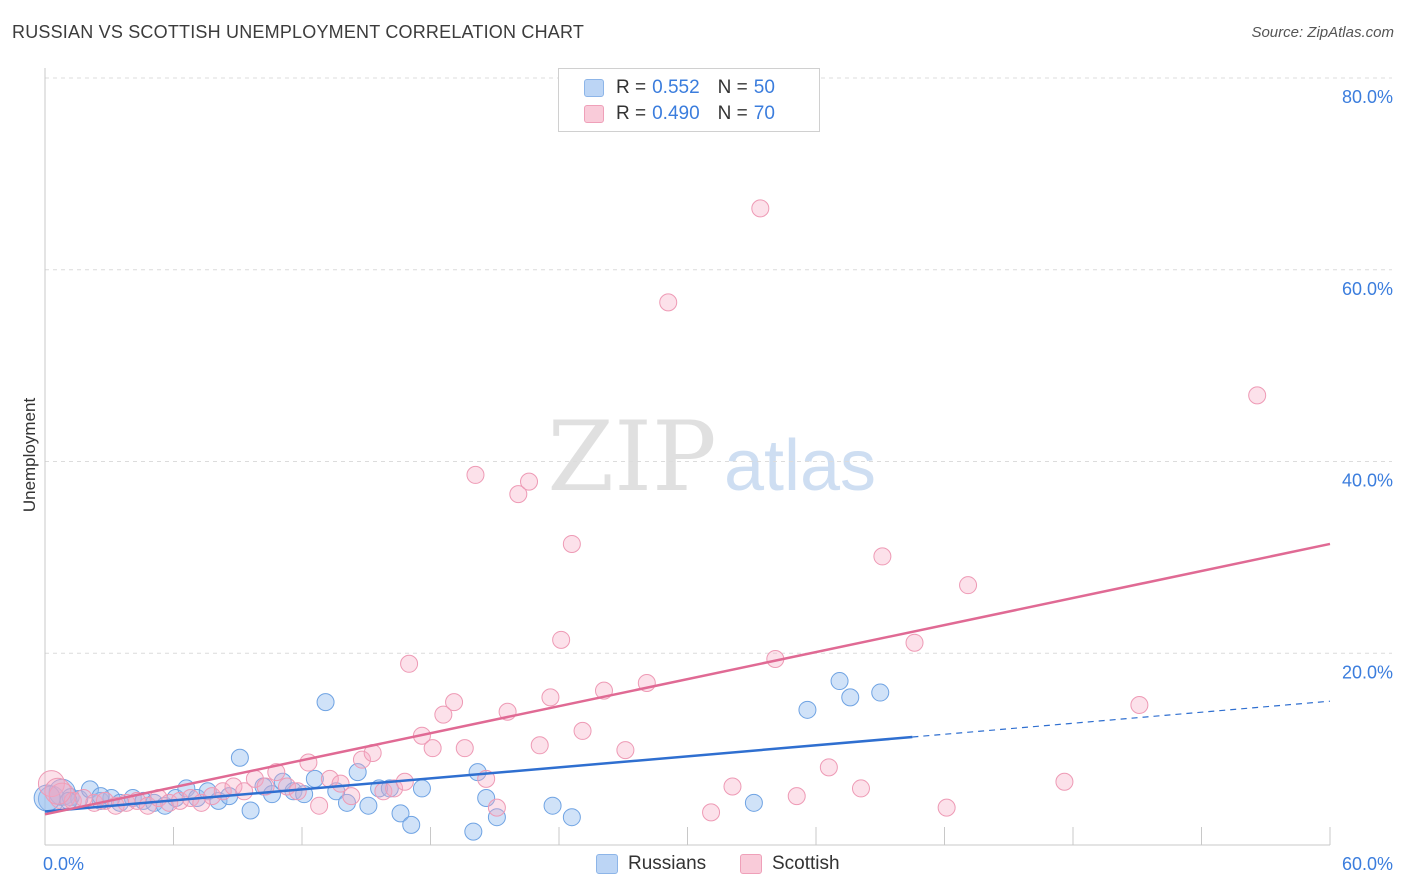 This screenshot has width=1406, height=892. What do you see at coordinates (1121, 719) in the screenshot?
I see `russians-trend-extension` at bounding box center [1121, 719].